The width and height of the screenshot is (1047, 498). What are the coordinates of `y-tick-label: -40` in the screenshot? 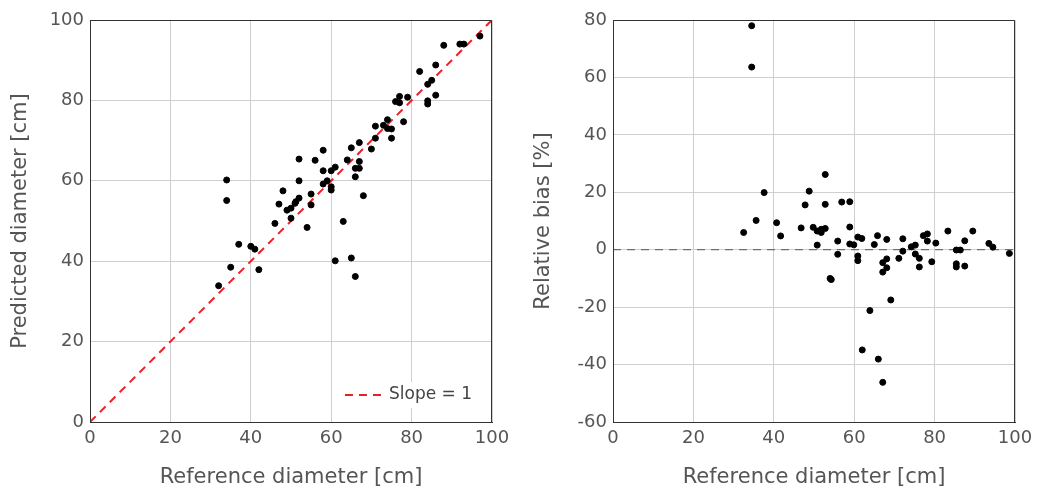 It's located at (592, 363).